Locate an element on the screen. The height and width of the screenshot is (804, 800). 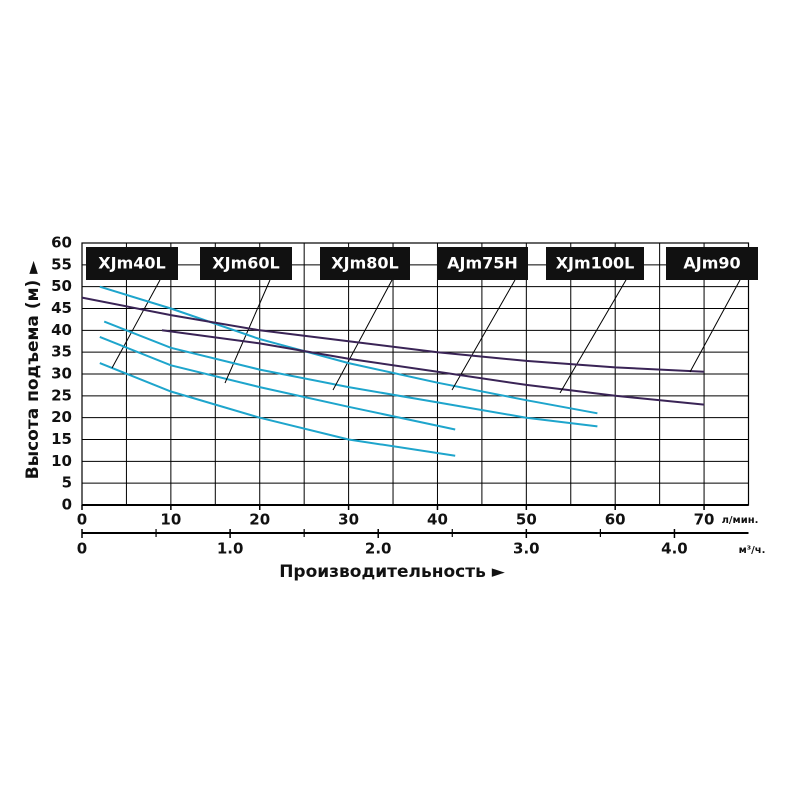
y-tick-label: 0 is located at coordinates (67, 505).